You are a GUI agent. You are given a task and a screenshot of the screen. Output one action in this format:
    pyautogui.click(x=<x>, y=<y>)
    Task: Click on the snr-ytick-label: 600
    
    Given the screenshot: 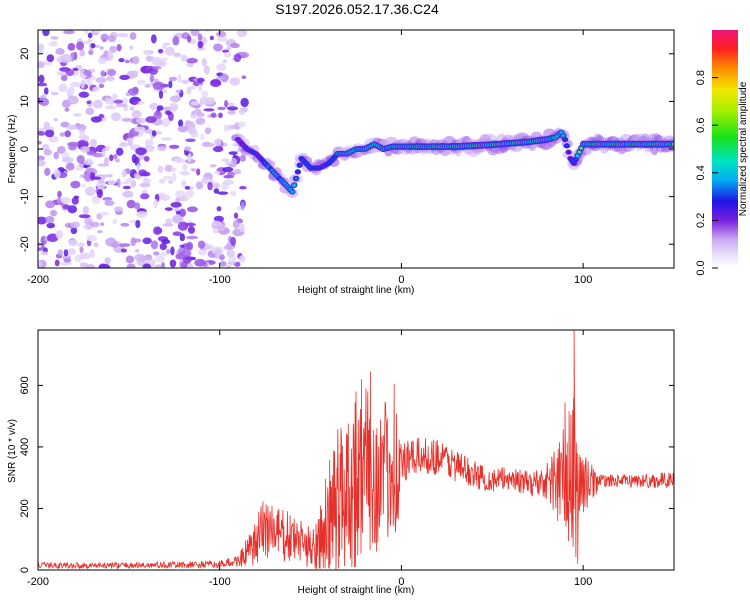 What is the action you would take?
    pyautogui.click(x=25, y=385)
    